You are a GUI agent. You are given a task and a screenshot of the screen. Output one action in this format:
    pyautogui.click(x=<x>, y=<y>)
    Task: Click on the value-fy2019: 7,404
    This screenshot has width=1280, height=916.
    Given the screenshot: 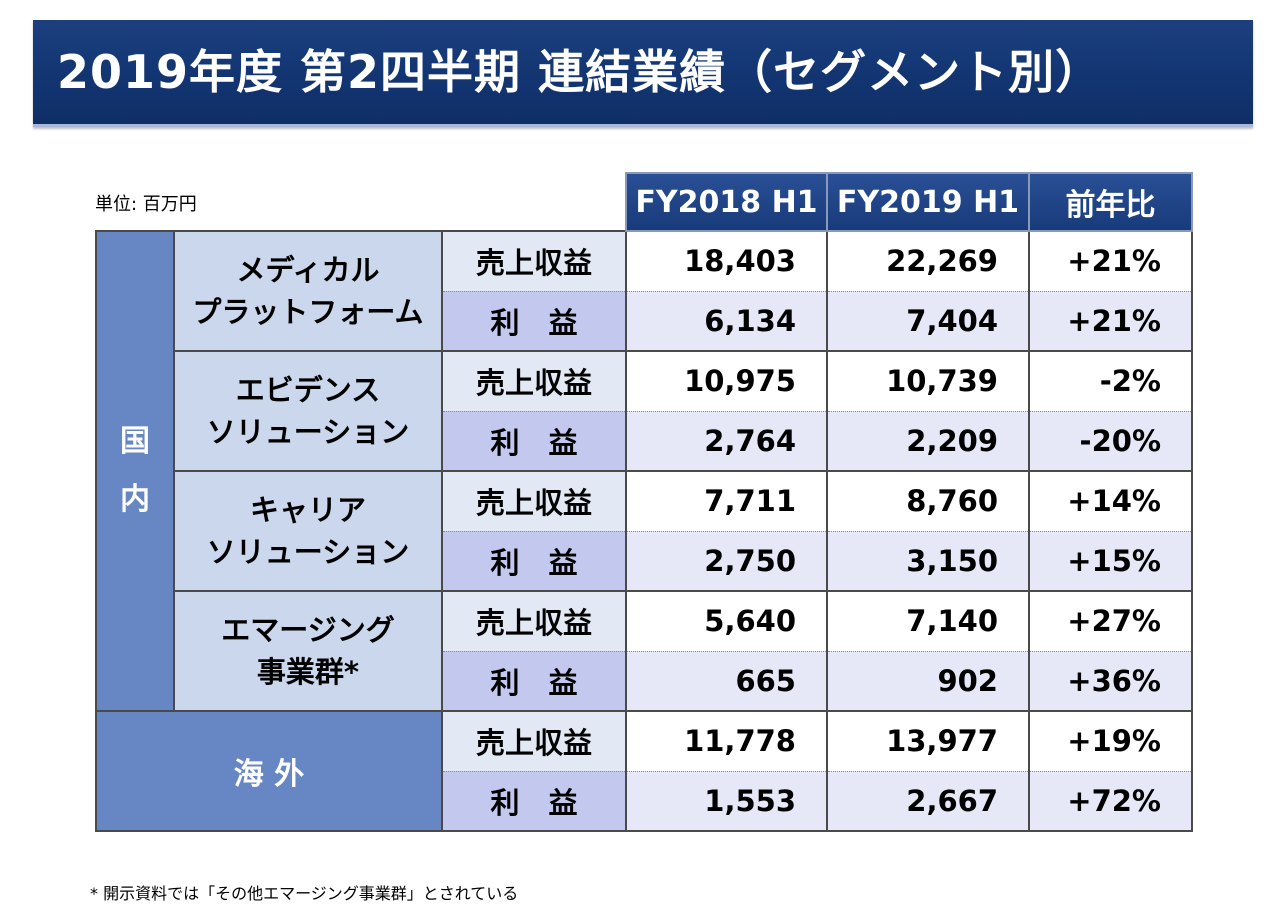 What is the action you would take?
    pyautogui.click(x=928, y=321)
    